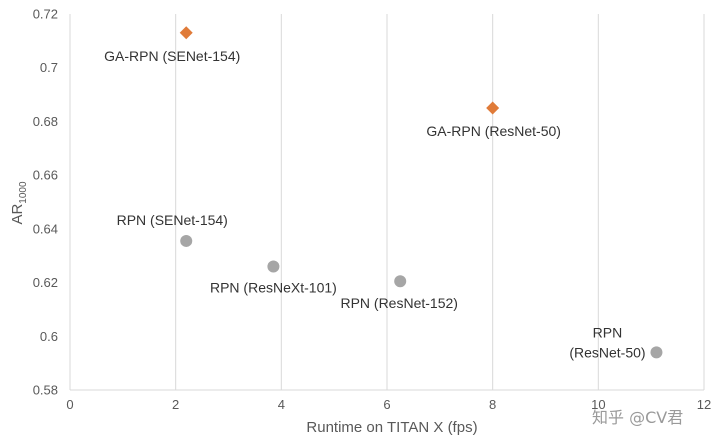 Image resolution: width=720 pixels, height=448 pixels. Describe the element at coordinates (386, 404) in the screenshot. I see `x-tick-label: 6` at that location.